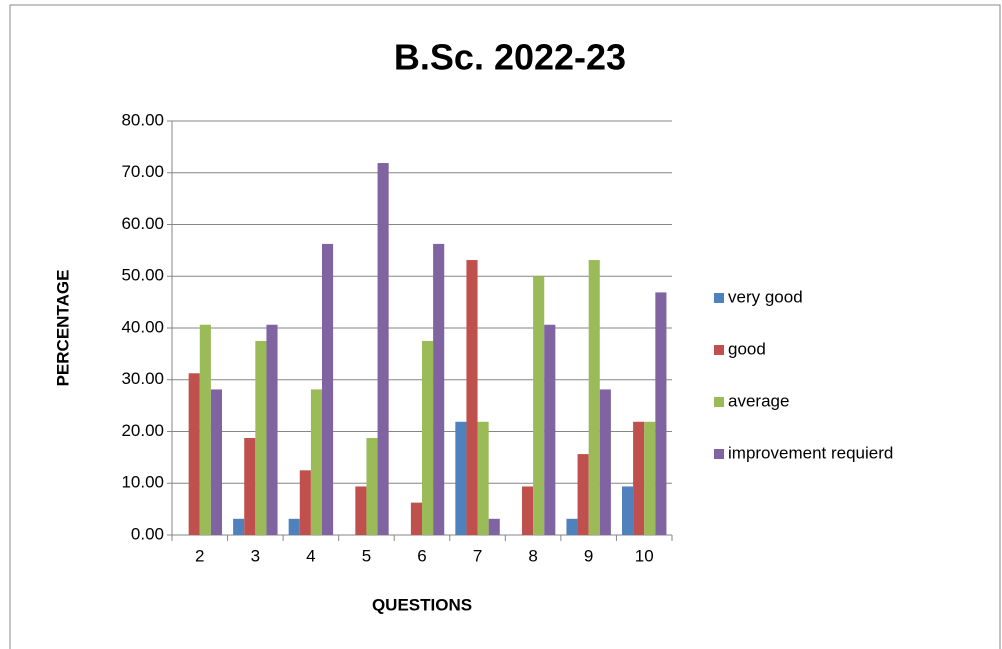 This screenshot has height=649, width=1002. What do you see at coordinates (510, 57) in the screenshot?
I see `chart-title: B.Sc. 2022-23` at bounding box center [510, 57].